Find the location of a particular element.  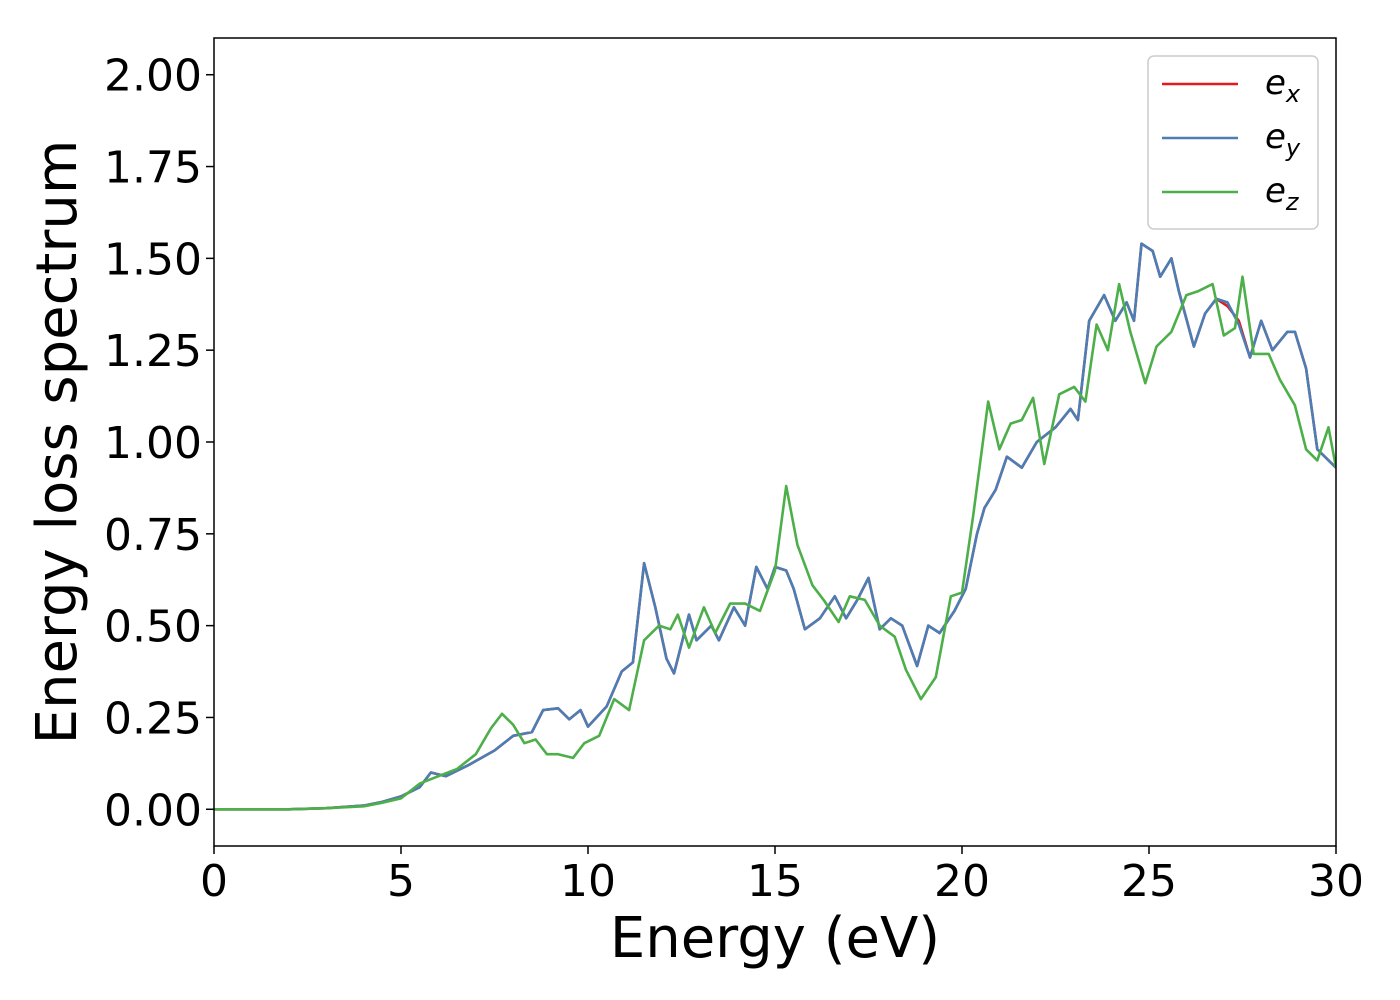

y-tick-label: 1.00 is located at coordinates (153, 443).